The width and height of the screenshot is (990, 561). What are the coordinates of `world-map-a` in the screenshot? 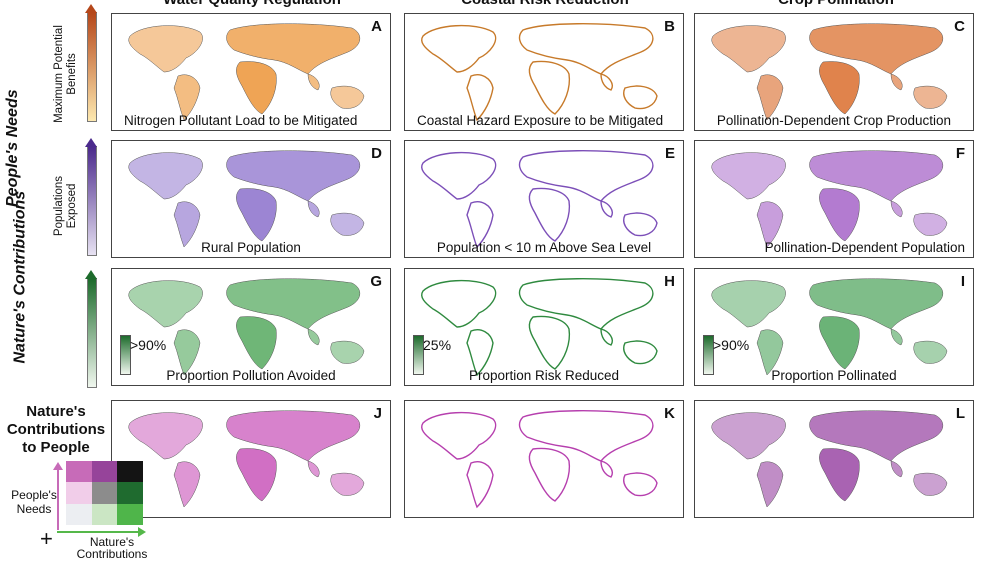 It's located at (246, 72).